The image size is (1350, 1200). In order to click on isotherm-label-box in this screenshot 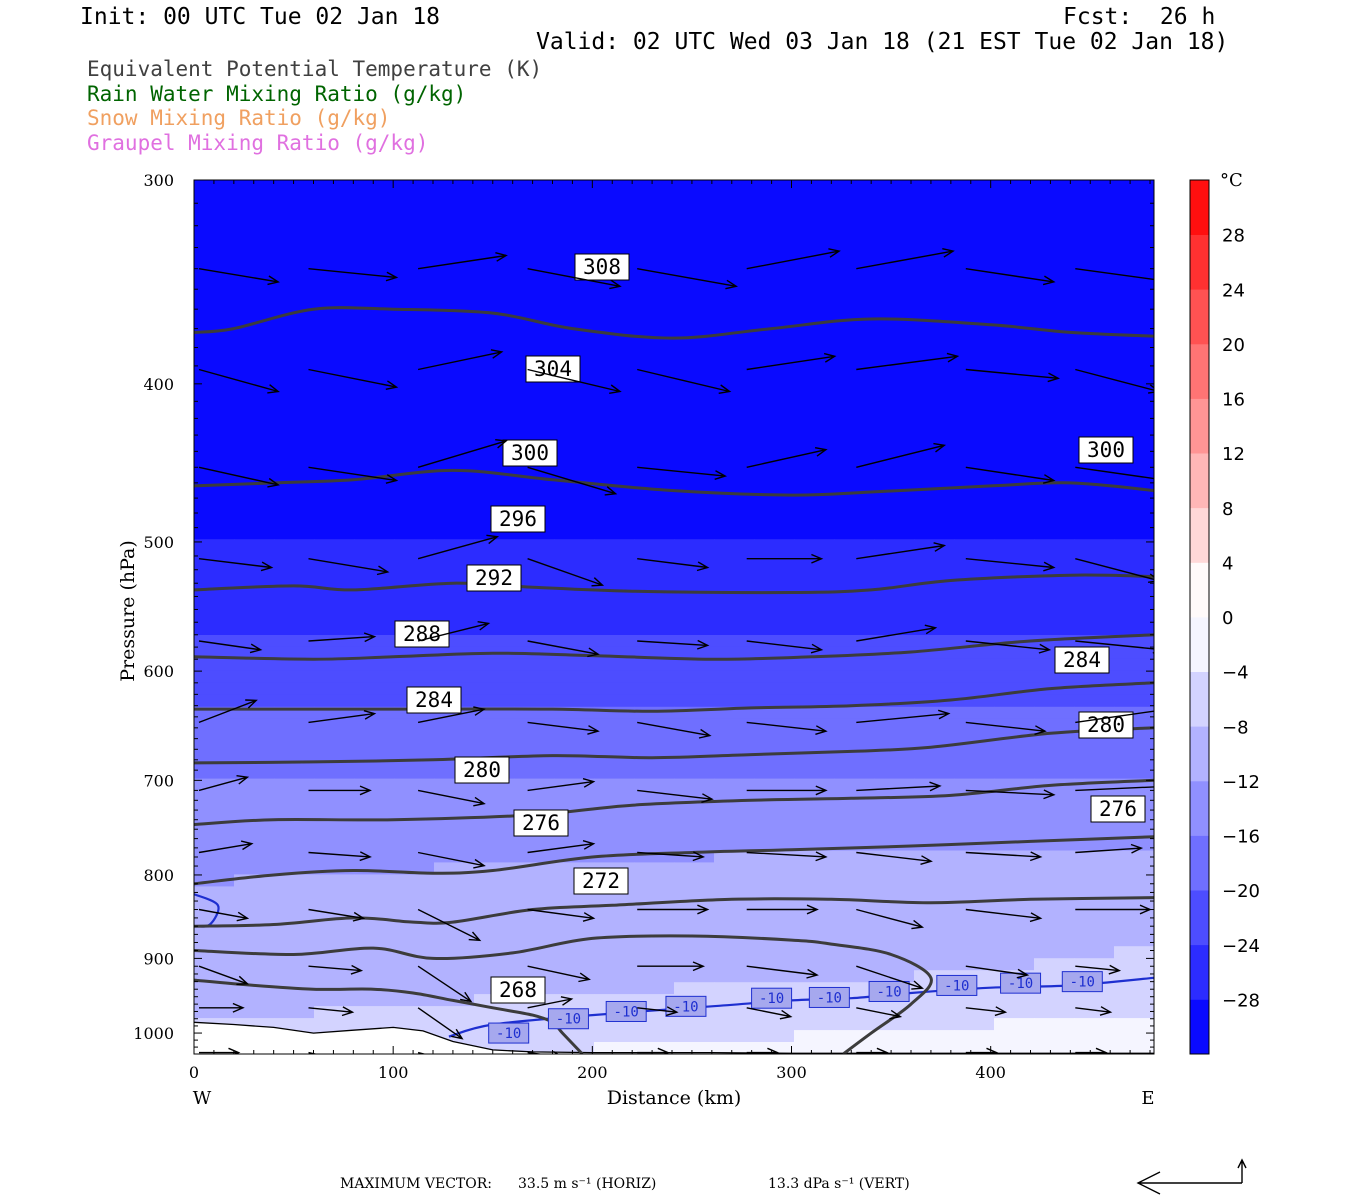, I will do `click(957, 985)`.